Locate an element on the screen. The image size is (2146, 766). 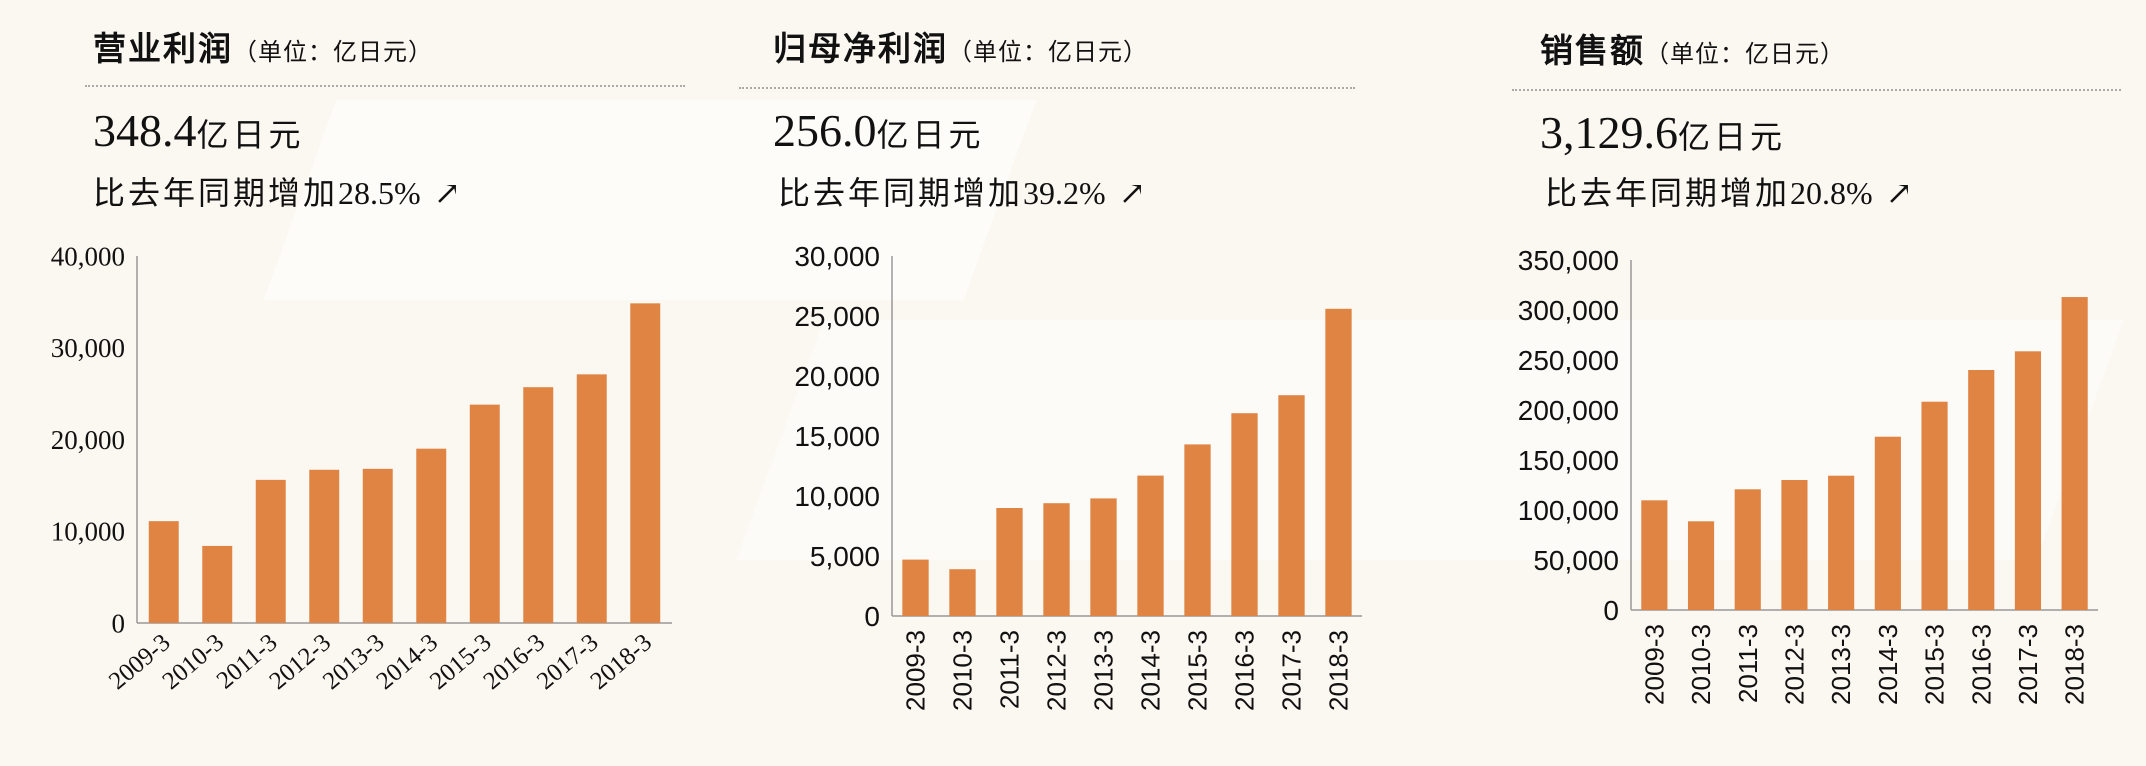
y-tick-label: 15,000 is located at coordinates (837, 436).